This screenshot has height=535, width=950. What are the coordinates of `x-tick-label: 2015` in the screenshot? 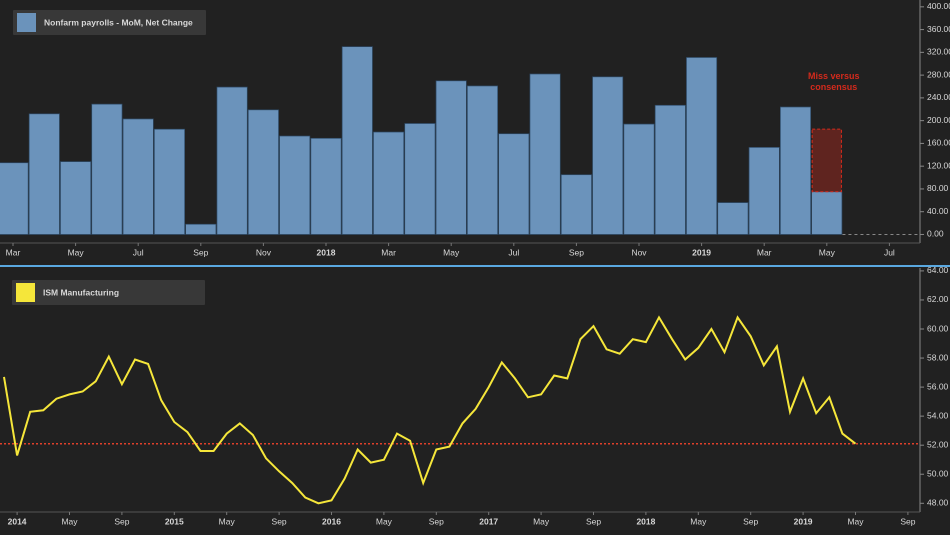 It's located at (174, 521).